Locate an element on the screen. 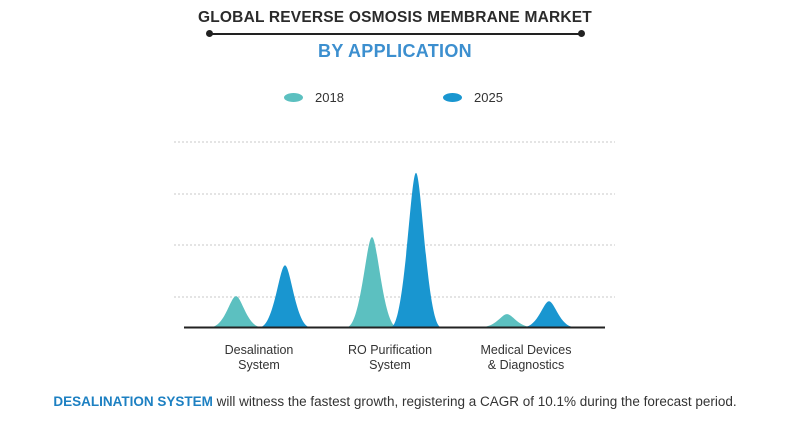  legend-item-2018: 2018 is located at coordinates (314, 97).